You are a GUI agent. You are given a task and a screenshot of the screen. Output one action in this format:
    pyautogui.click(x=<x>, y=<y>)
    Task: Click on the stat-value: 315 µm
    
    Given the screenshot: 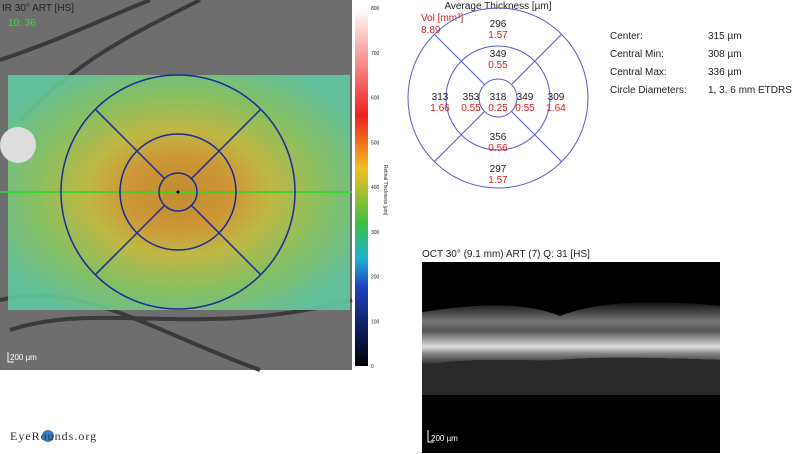 What is the action you would take?
    pyautogui.click(x=725, y=36)
    